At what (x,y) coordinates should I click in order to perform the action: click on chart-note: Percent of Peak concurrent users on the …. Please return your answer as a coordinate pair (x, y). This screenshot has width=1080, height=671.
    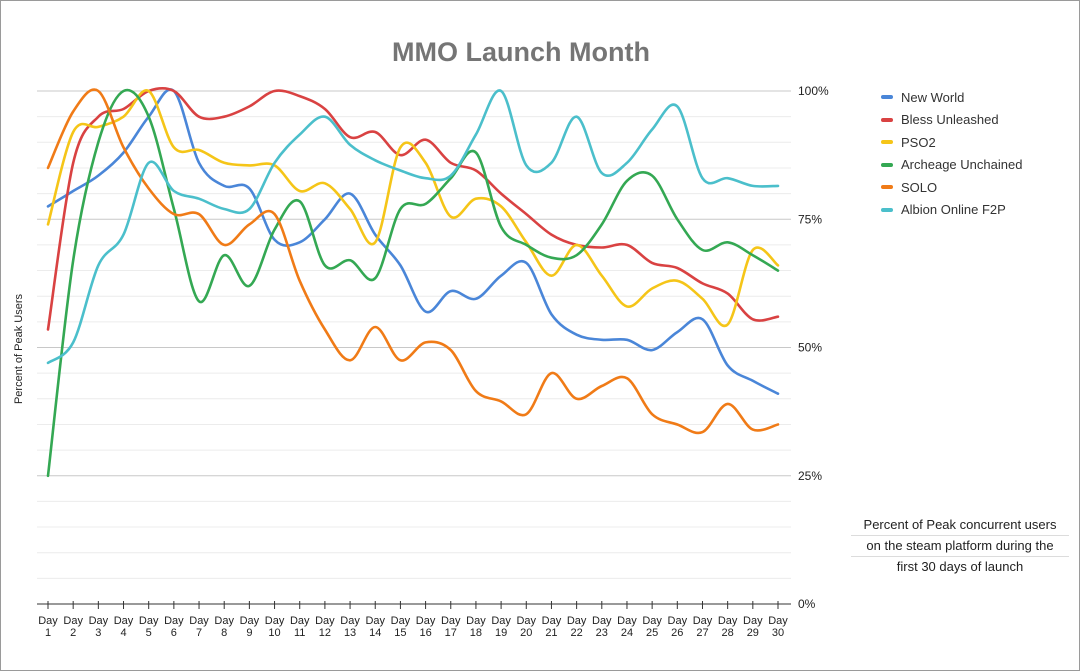
    Looking at the image, I should click on (960, 546).